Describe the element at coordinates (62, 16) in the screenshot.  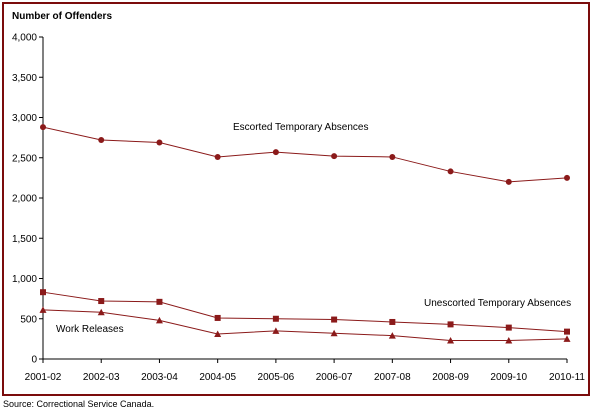
I see `y-axis-title: Number of Offenders` at that location.